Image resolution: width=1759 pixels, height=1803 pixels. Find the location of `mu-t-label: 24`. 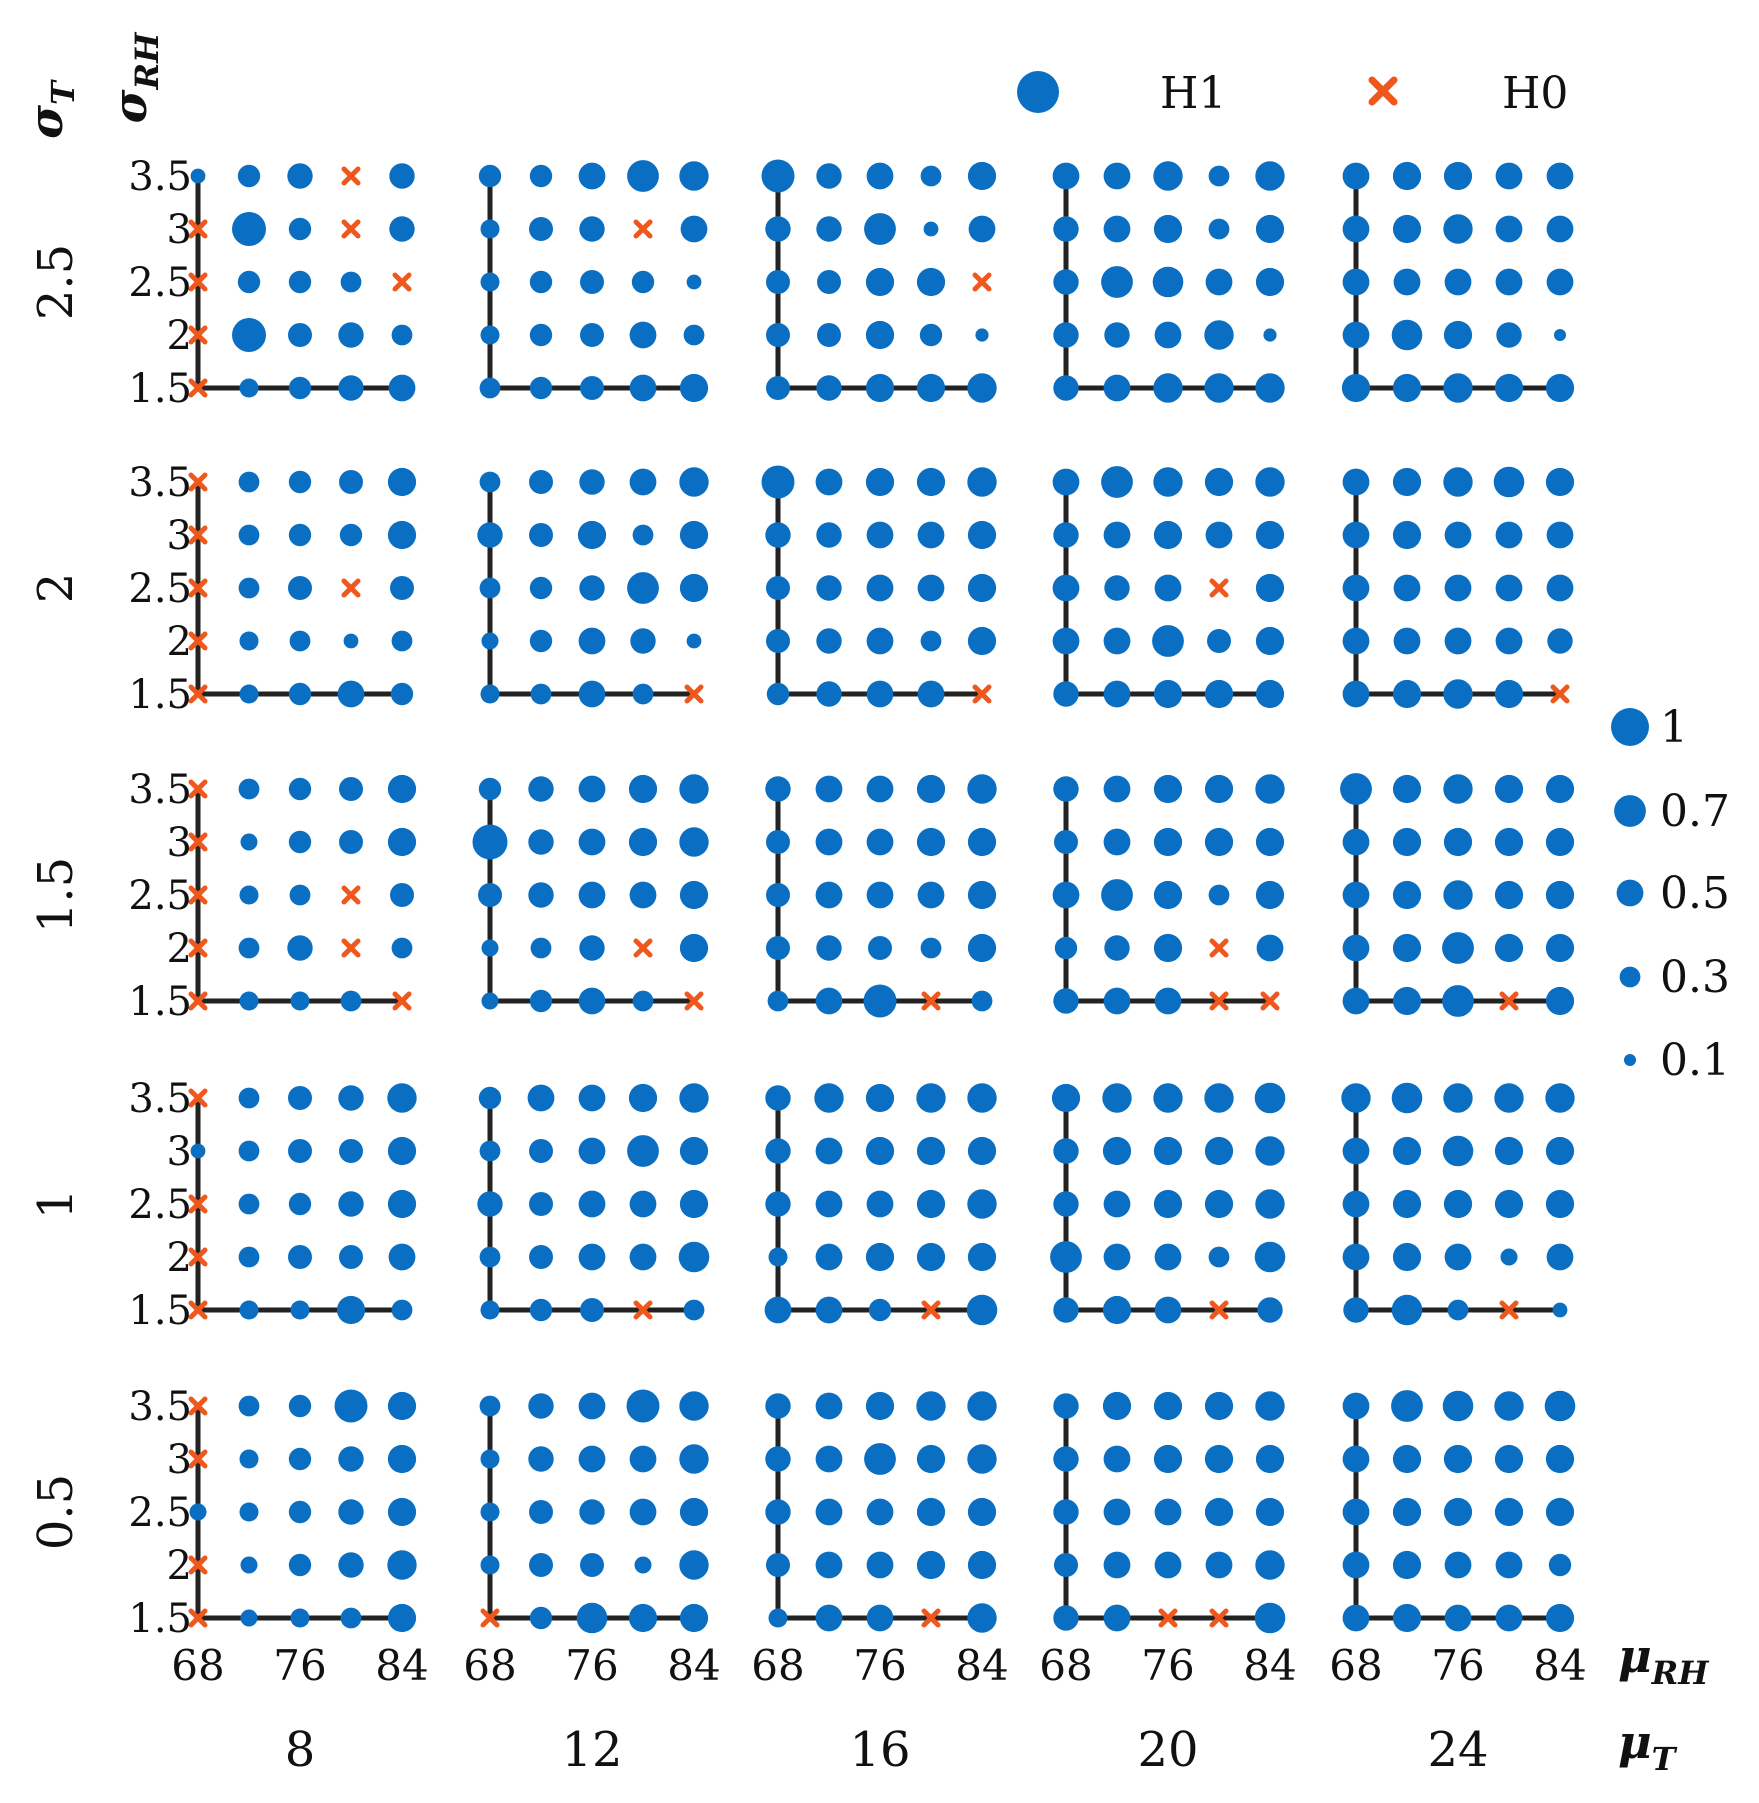

mu-t-label: 24 is located at coordinates (1457, 1750).